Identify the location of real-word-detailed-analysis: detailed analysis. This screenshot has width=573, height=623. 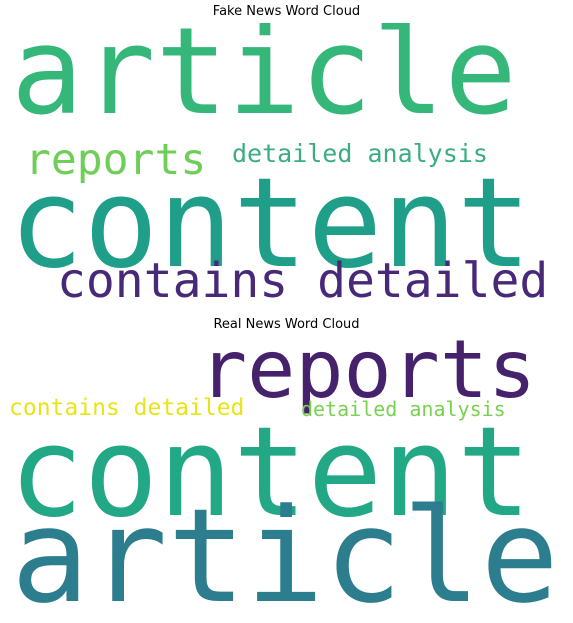
(403, 409).